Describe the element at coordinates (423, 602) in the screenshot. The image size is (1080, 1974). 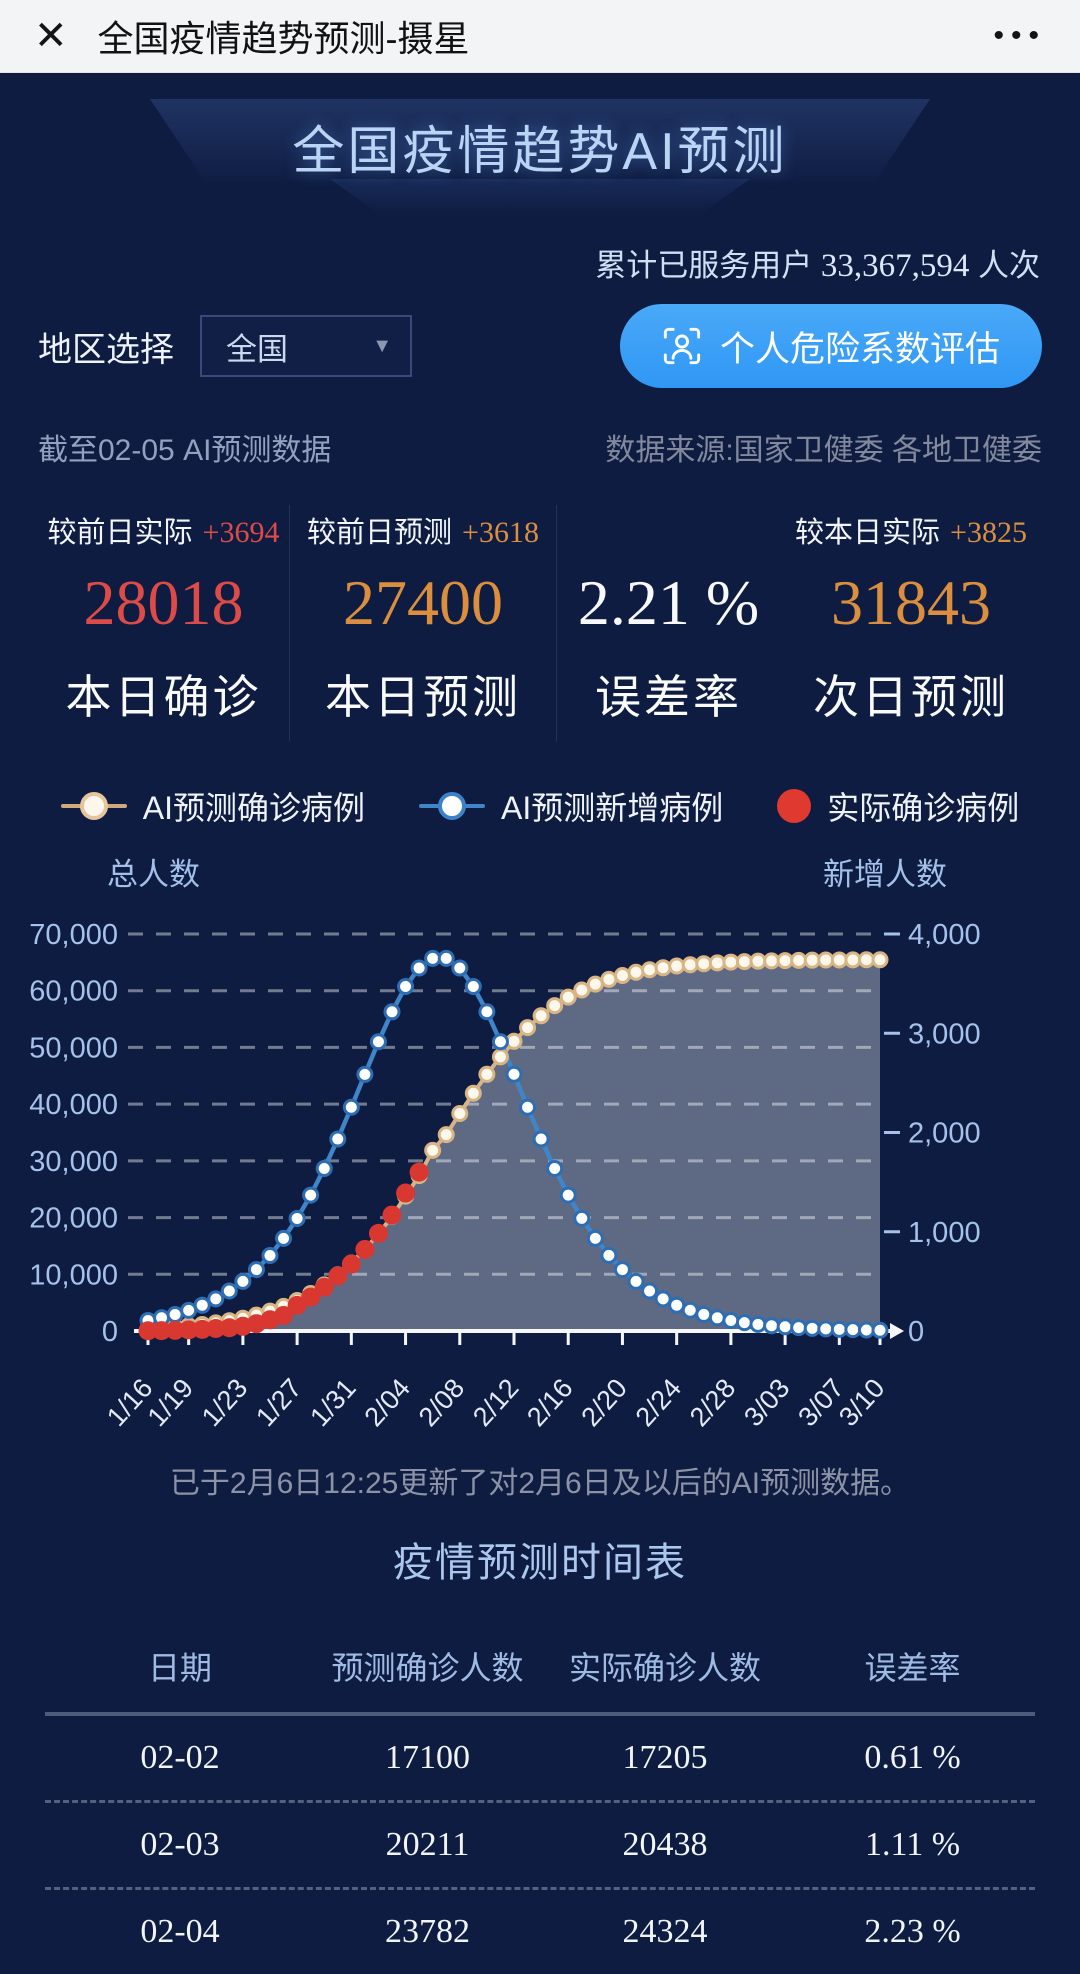
I see `stat-value: 27400` at that location.